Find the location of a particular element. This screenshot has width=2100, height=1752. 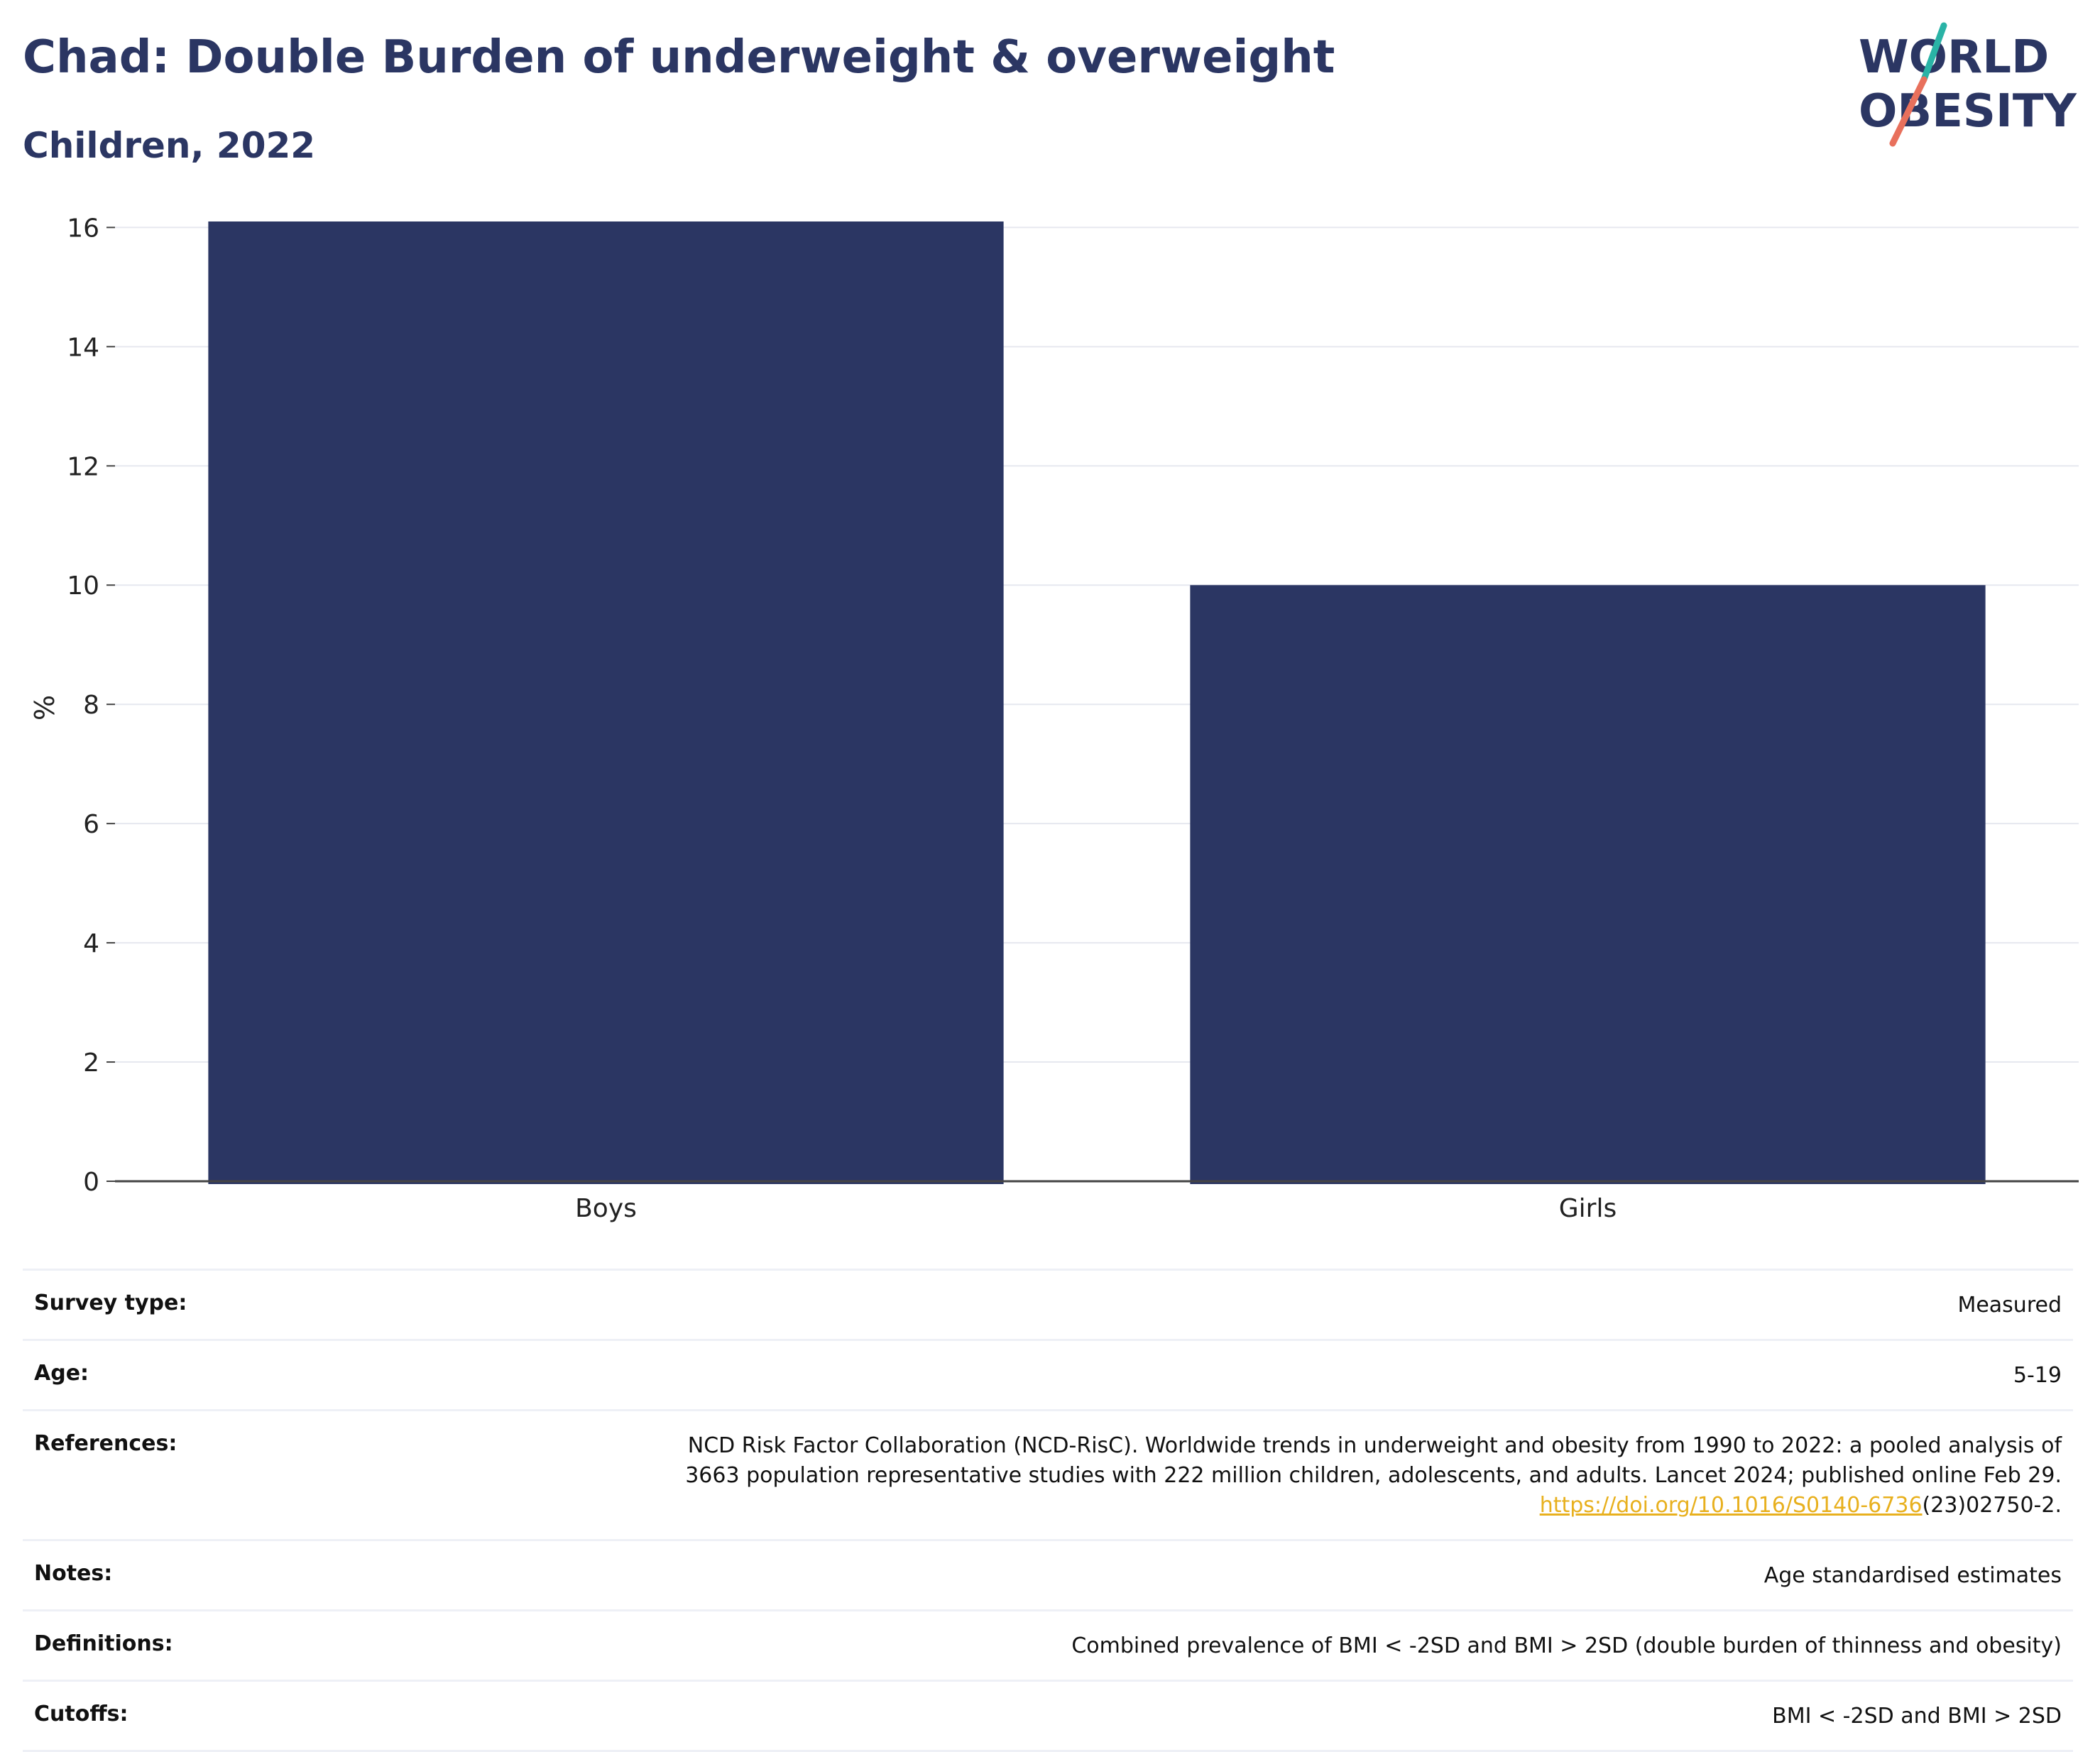

x-tick-label: Girls is located at coordinates (1588, 1209).